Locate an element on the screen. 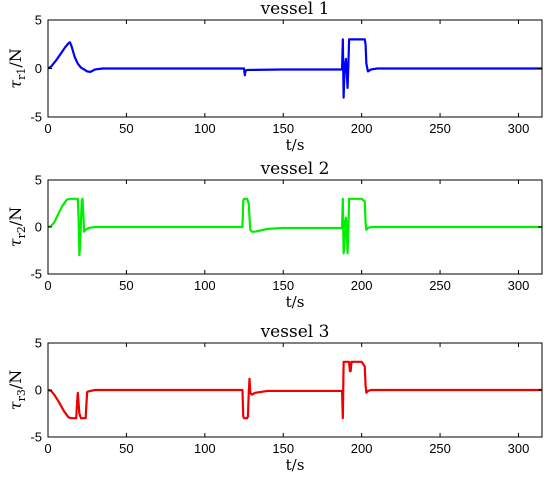  x-axis-label-1: t/s is located at coordinates (295, 145).